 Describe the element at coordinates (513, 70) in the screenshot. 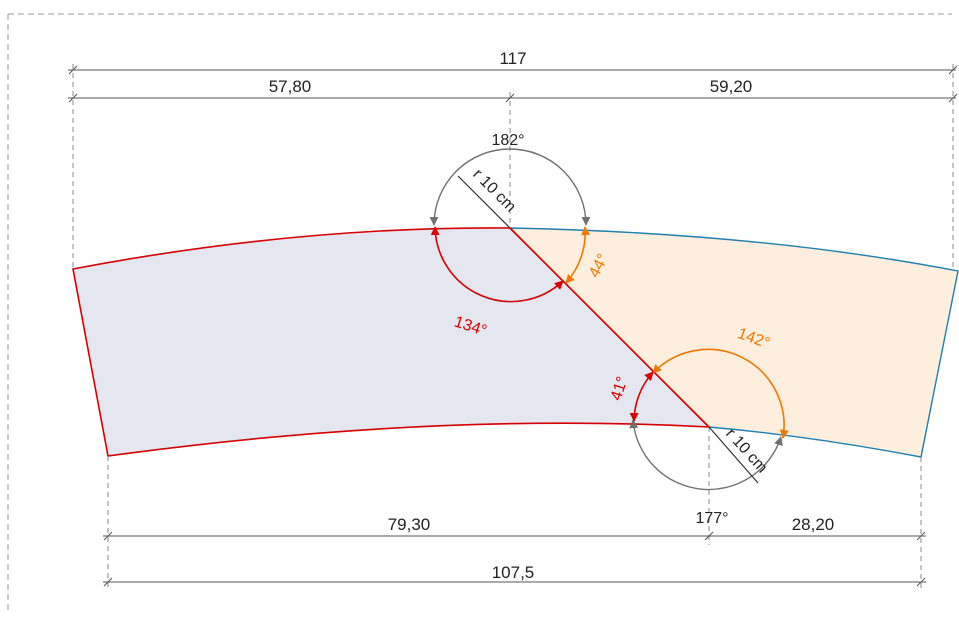

I see `dim-ticks-top-total` at that location.